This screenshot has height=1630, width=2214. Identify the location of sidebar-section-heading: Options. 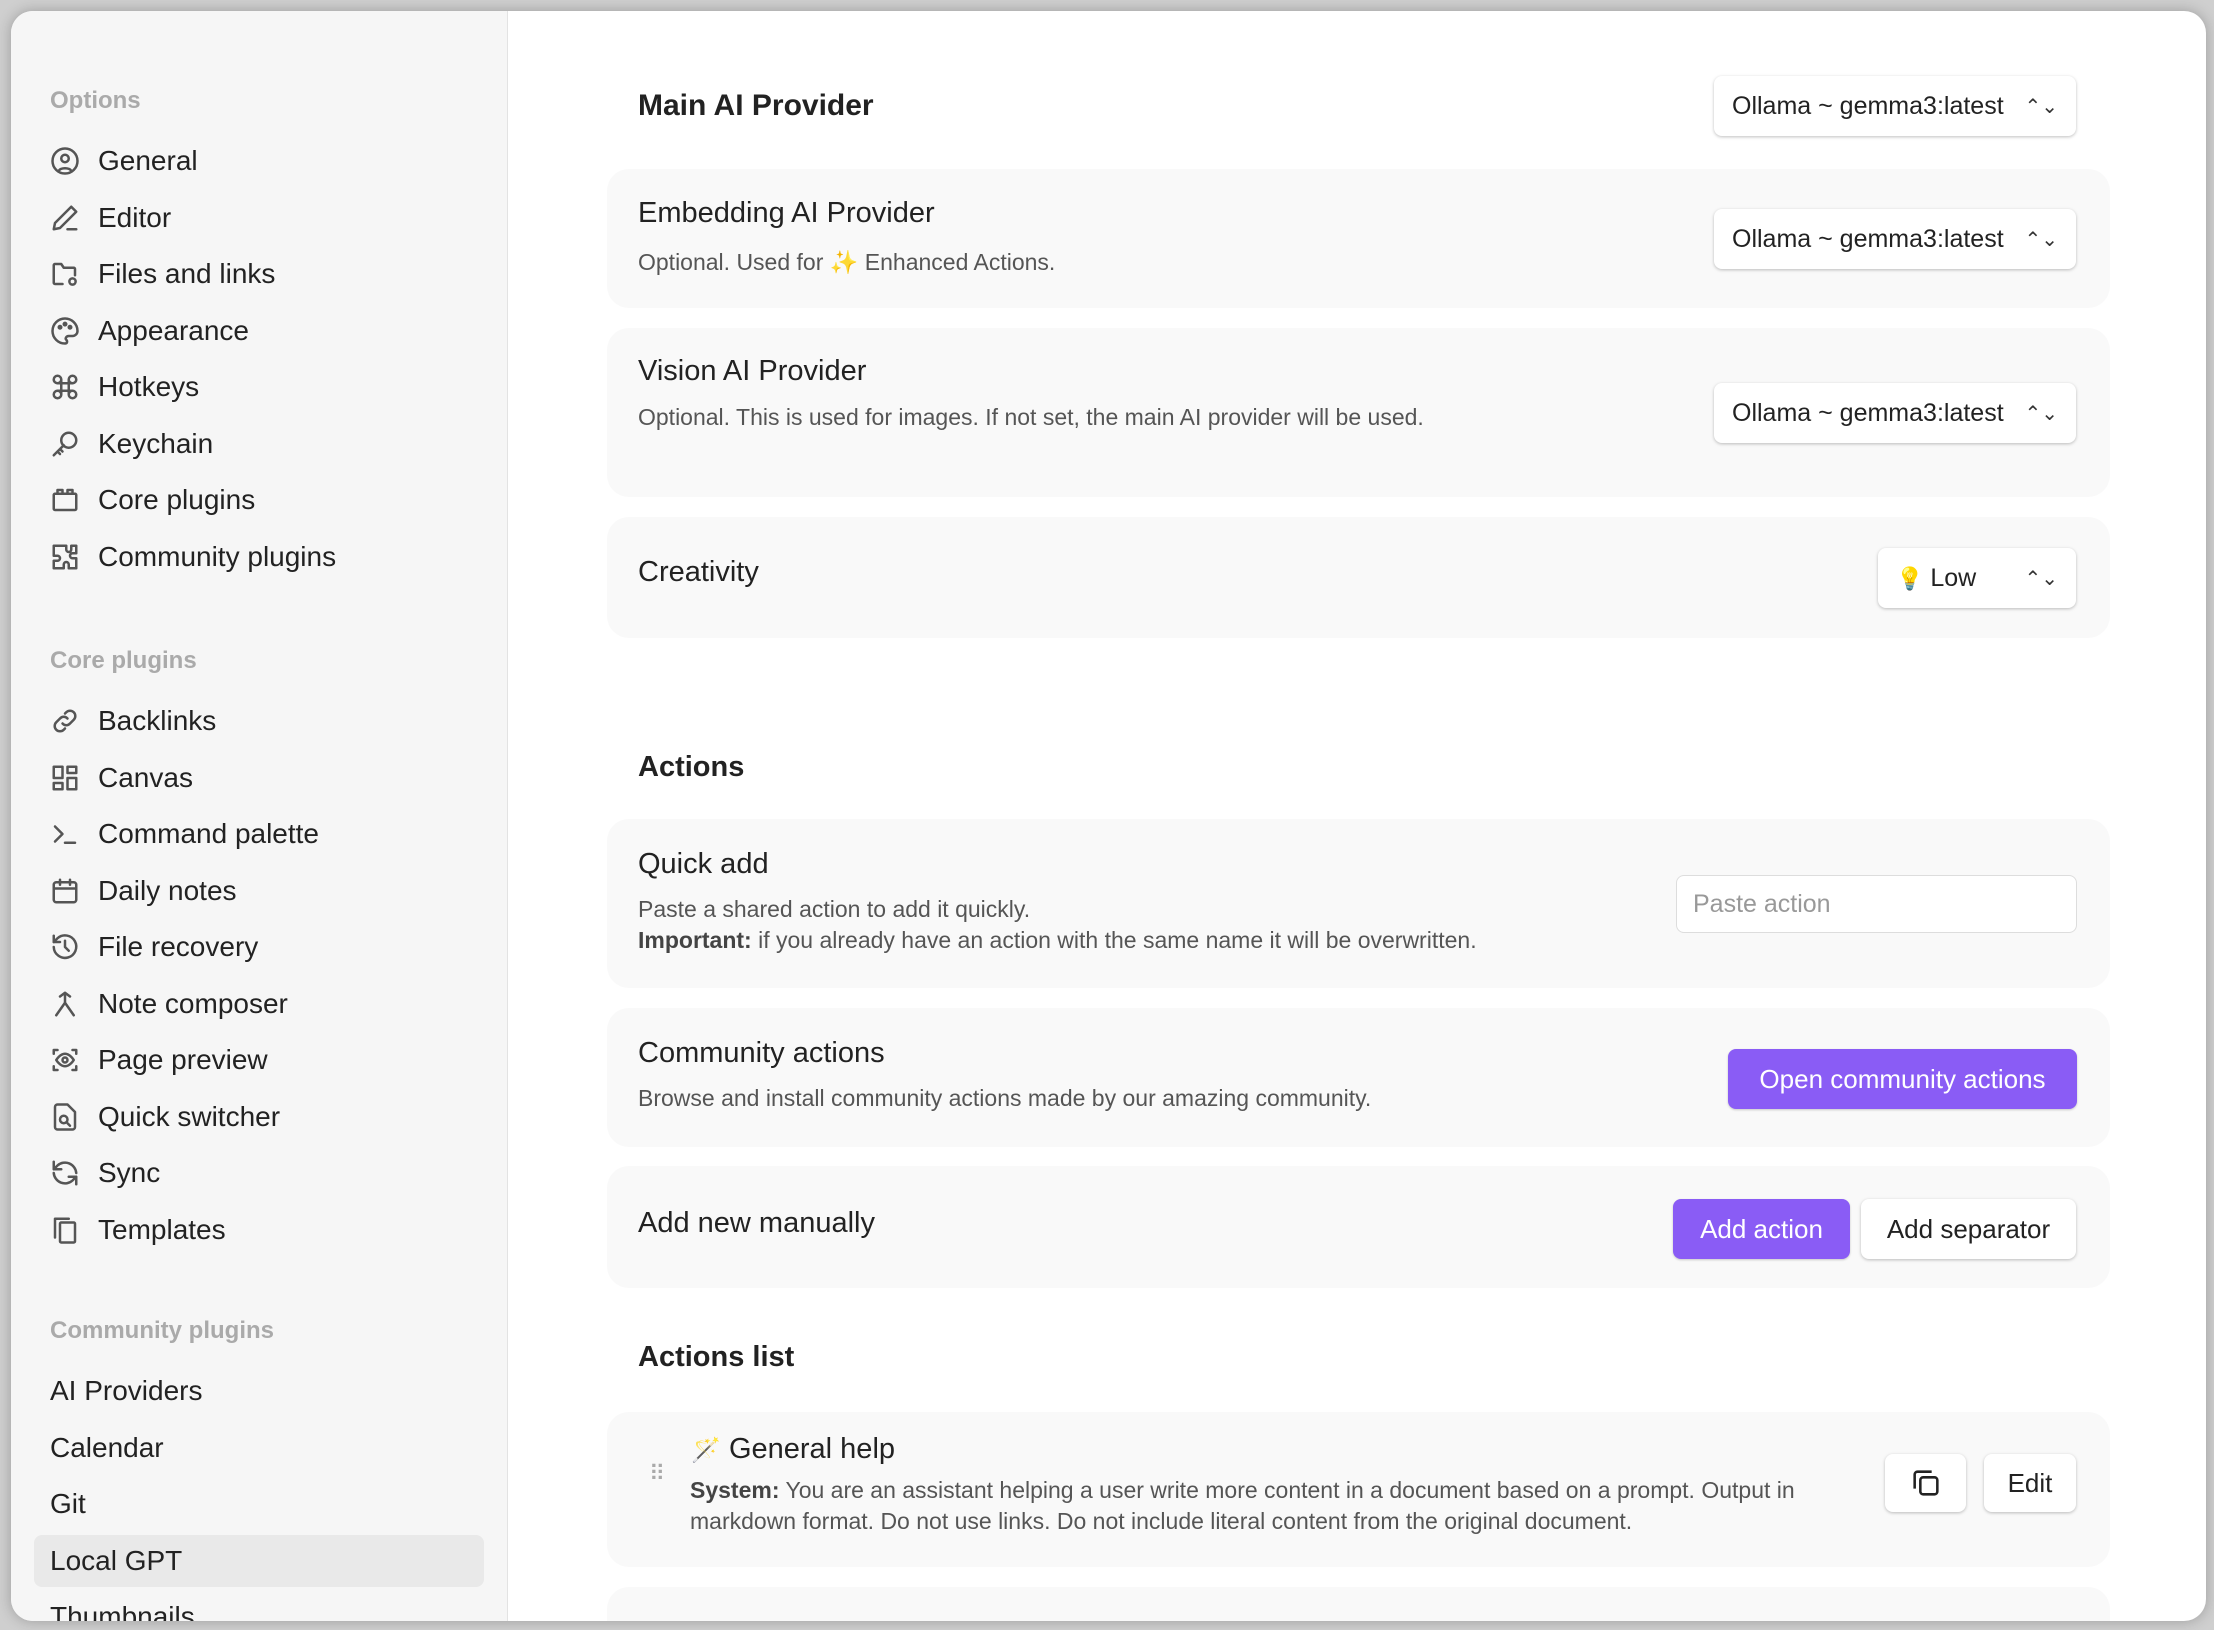
(95, 100).